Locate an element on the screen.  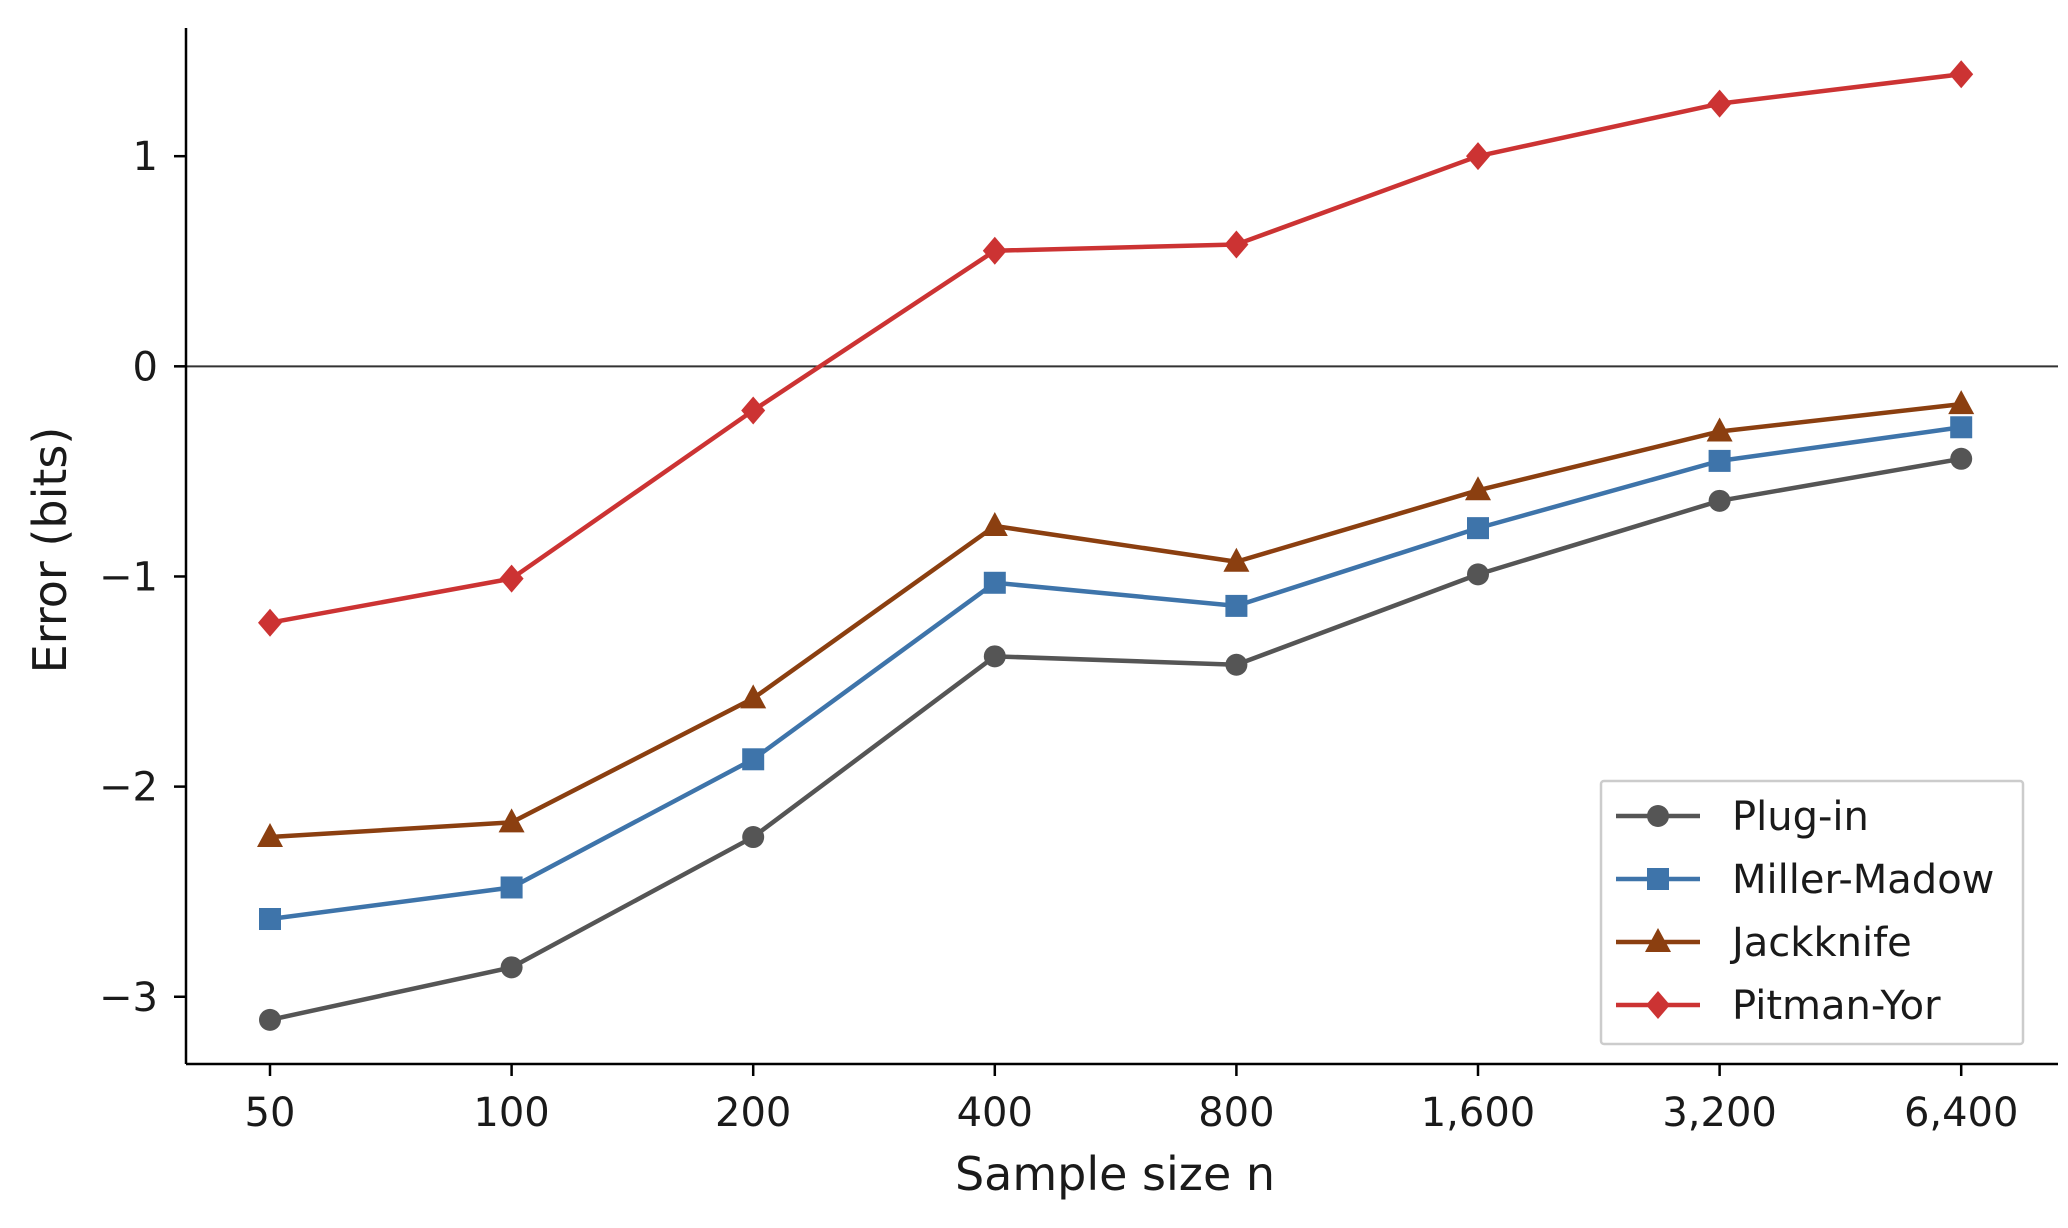
y-ticks: −3 −2 −1 0 1 is located at coordinates (142, 577).